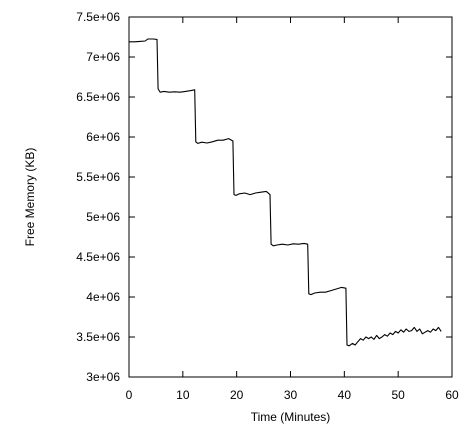  What do you see at coordinates (452, 395) in the screenshot?
I see `x-tick-label: 60` at bounding box center [452, 395].